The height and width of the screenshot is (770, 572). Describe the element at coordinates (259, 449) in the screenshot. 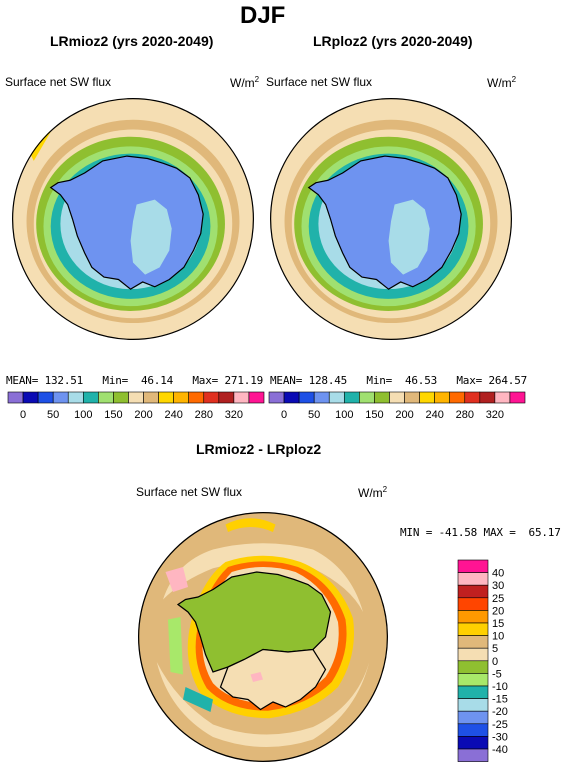

I see `diff-title: LRmioz2 - LRploz2` at that location.